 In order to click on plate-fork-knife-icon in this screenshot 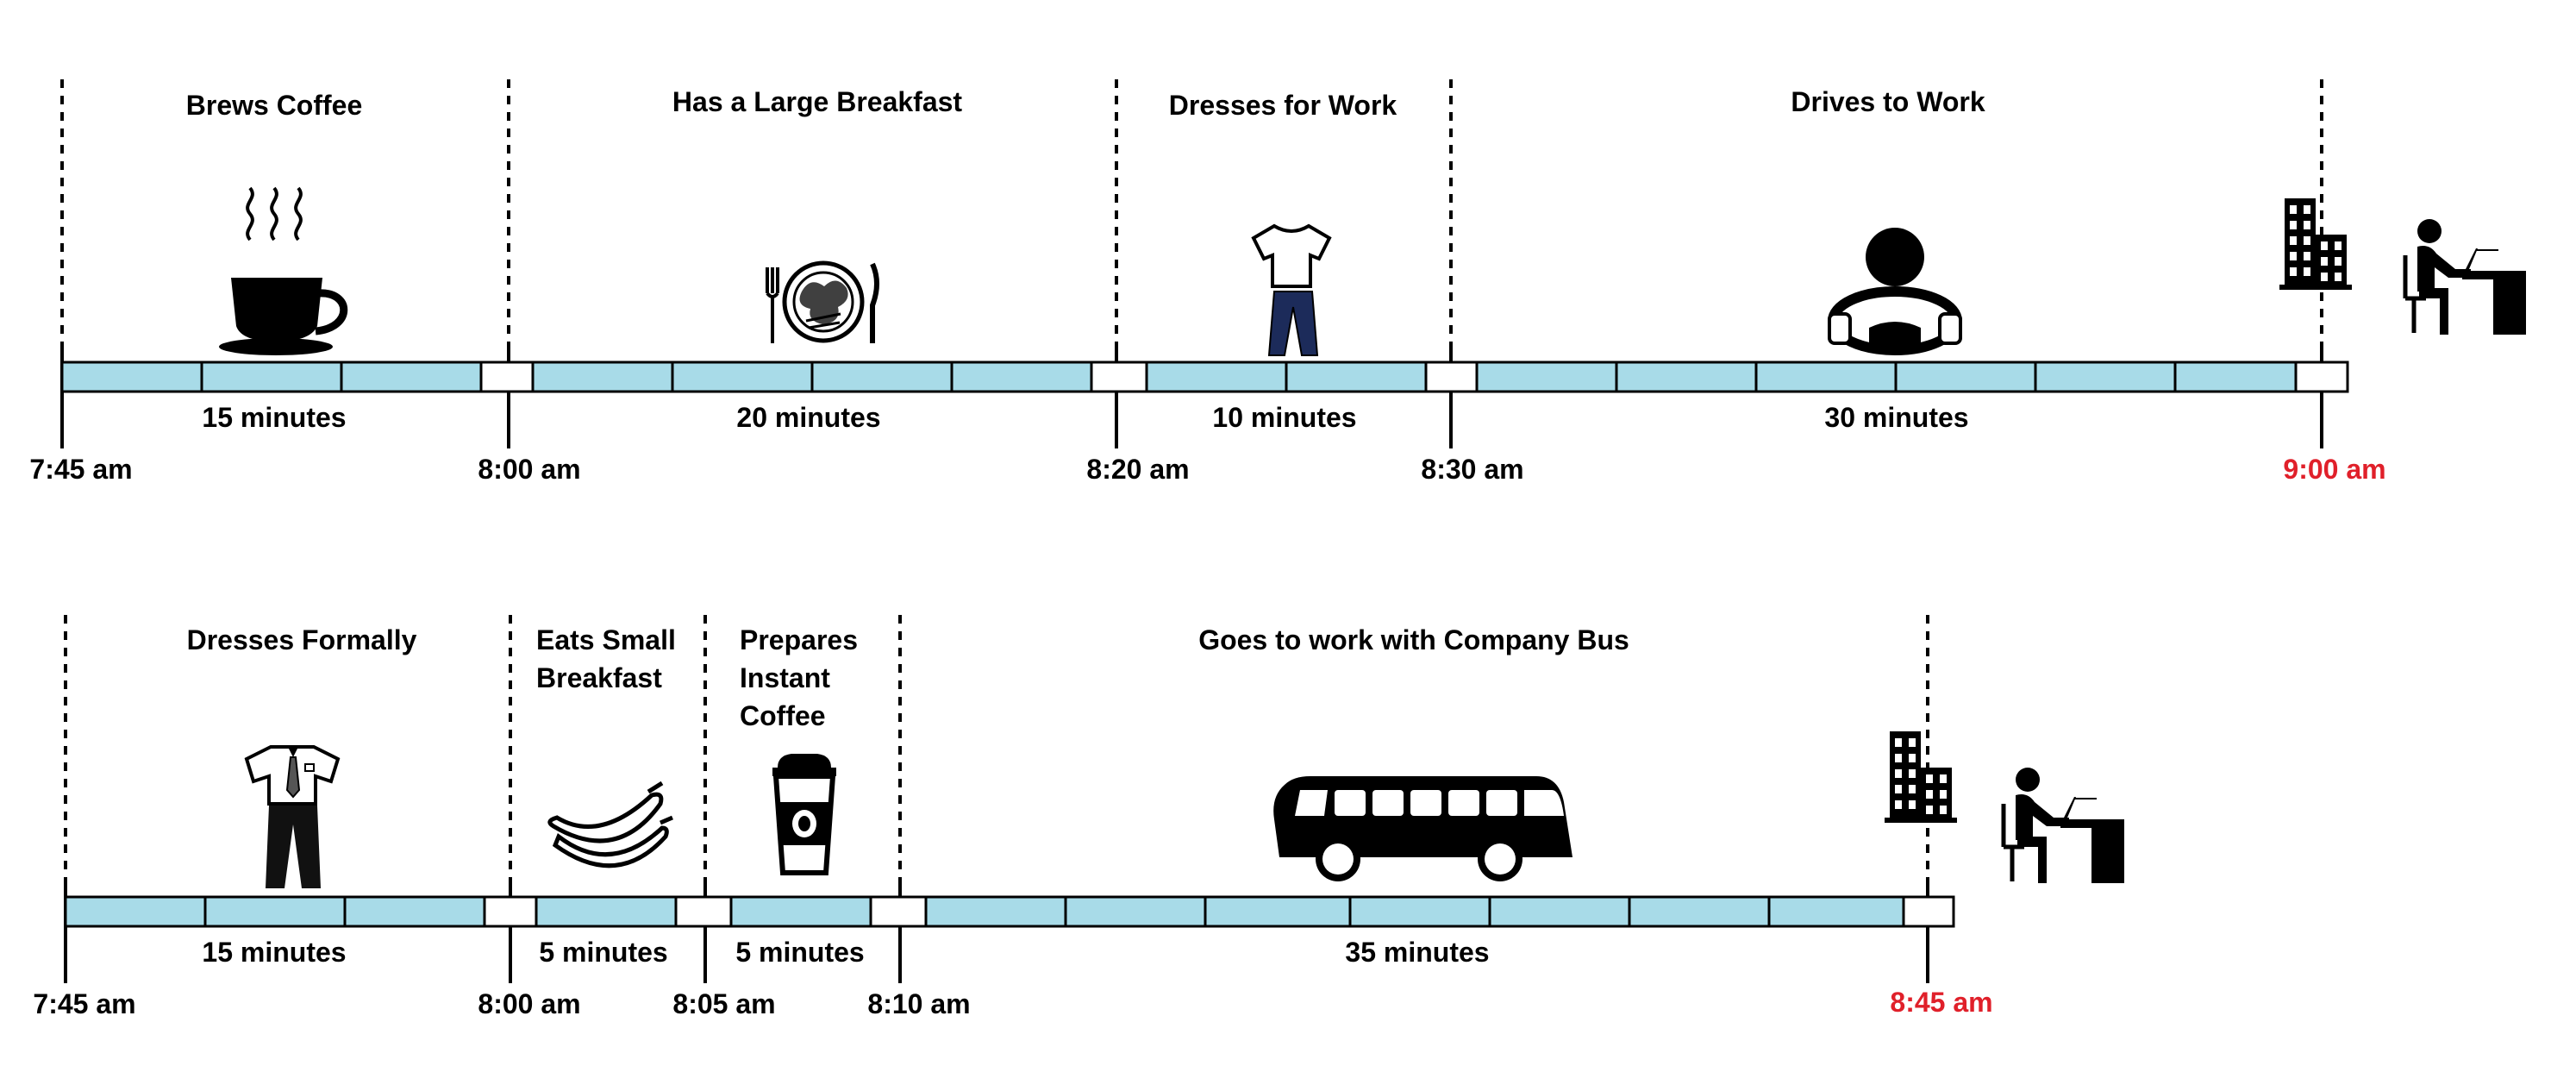, I will do `click(822, 301)`.